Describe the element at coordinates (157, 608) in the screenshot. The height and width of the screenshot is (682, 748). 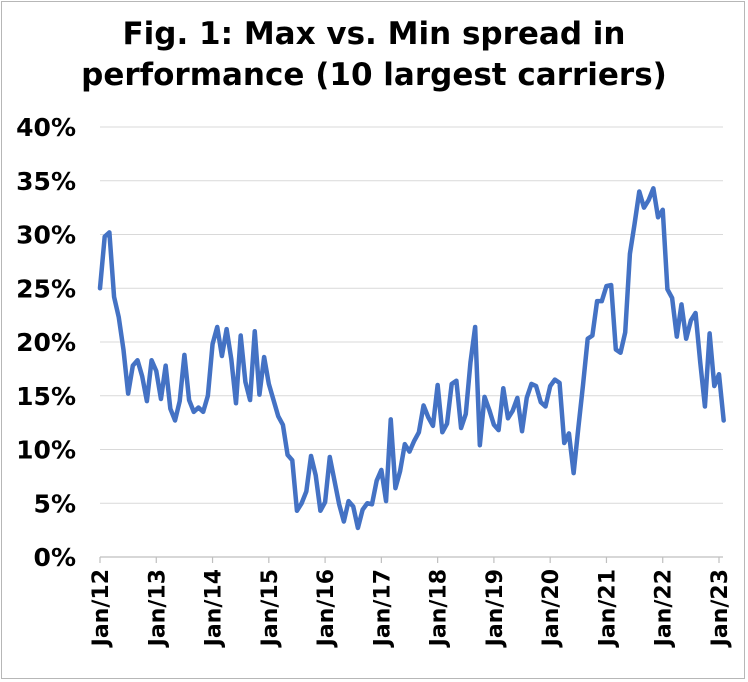
I see `x-tick-label: Jan/13` at that location.